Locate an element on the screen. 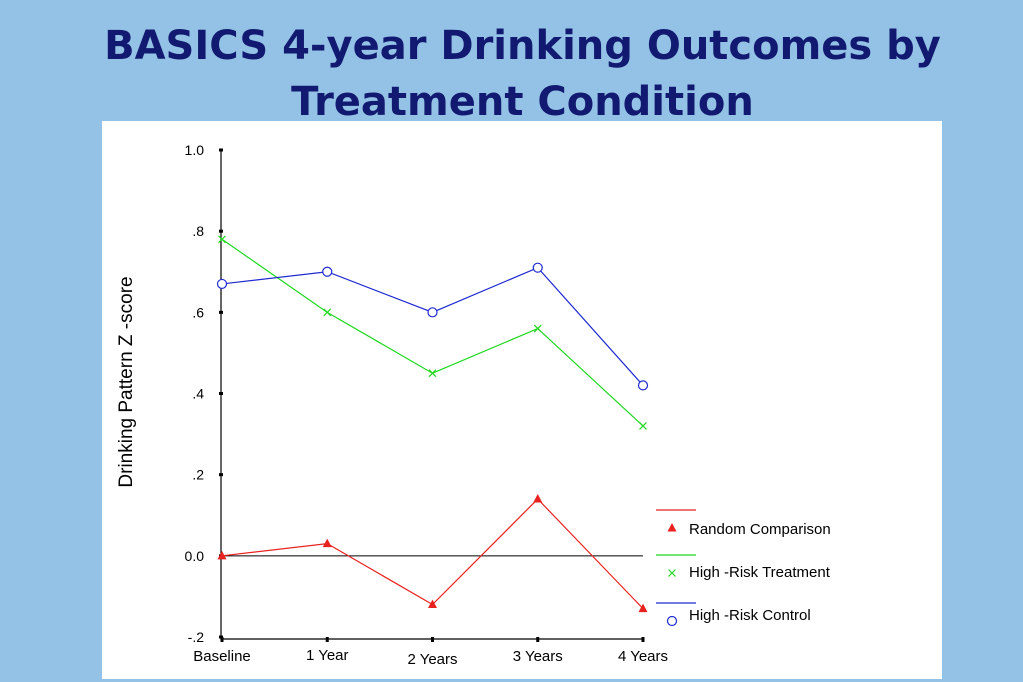 The height and width of the screenshot is (682, 1023). legend-label-0: Random Comparison is located at coordinates (760, 529).